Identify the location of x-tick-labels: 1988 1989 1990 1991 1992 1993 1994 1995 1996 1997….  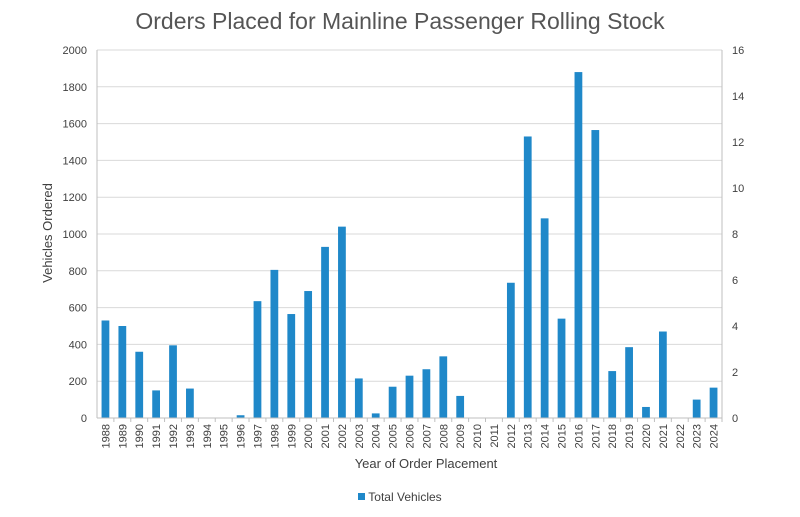
(410, 436).